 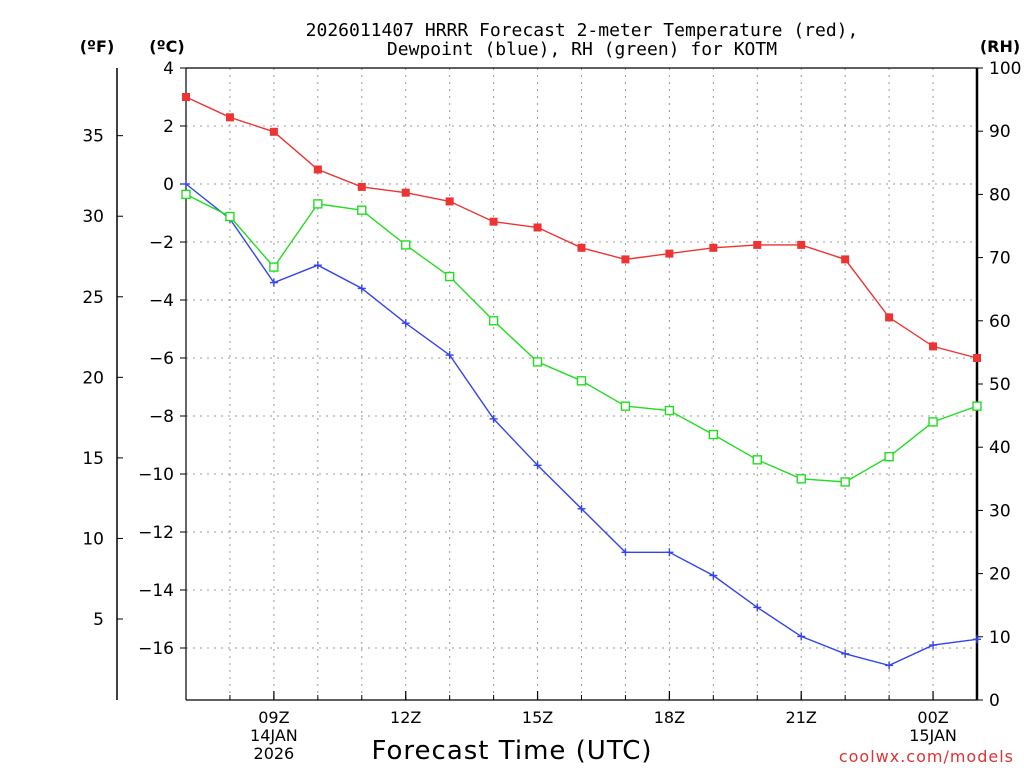 I want to click on time-tick-year: 2026, so click(x=274, y=753).